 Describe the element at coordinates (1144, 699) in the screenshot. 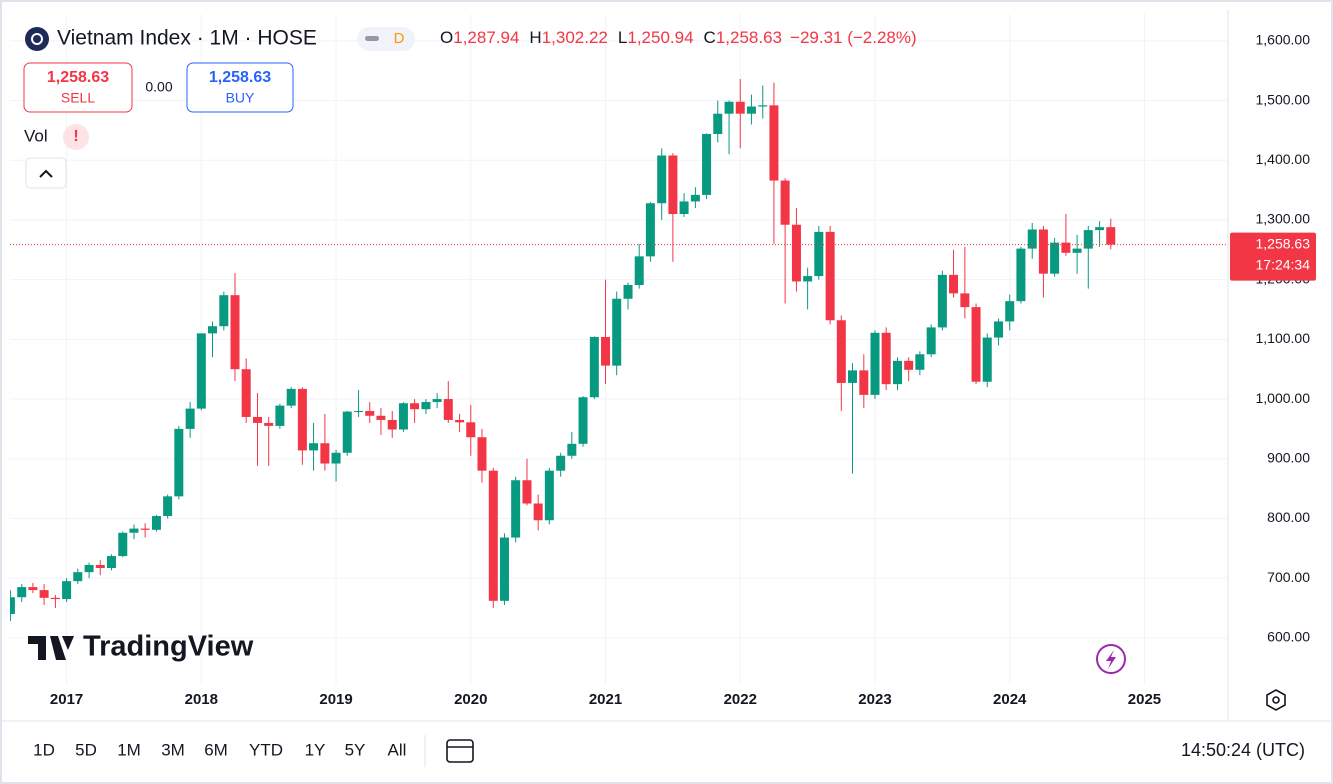

I see `x-tick-label: 2025` at that location.